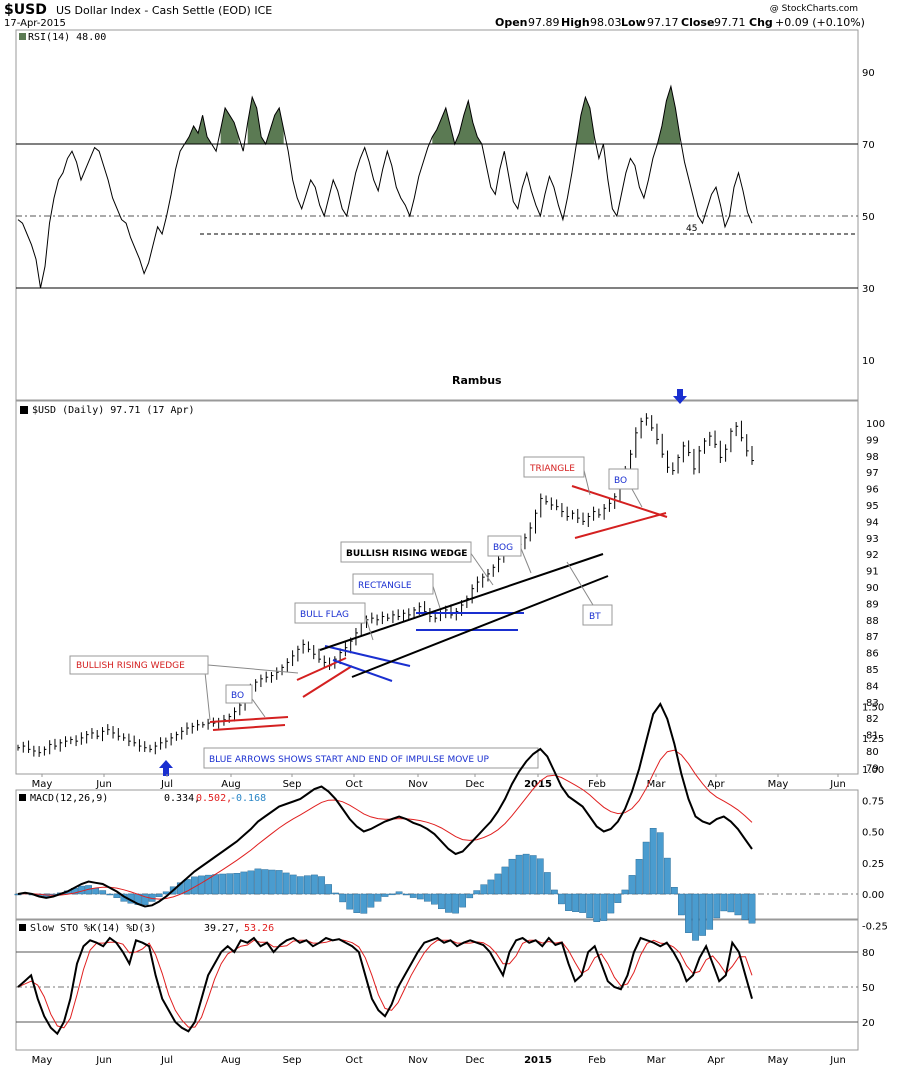 Image resolution: width=900 pixels, height=1069 pixels. What do you see at coordinates (872, 736) in the screenshot?
I see `price-tick-label: 81` at bounding box center [872, 736].